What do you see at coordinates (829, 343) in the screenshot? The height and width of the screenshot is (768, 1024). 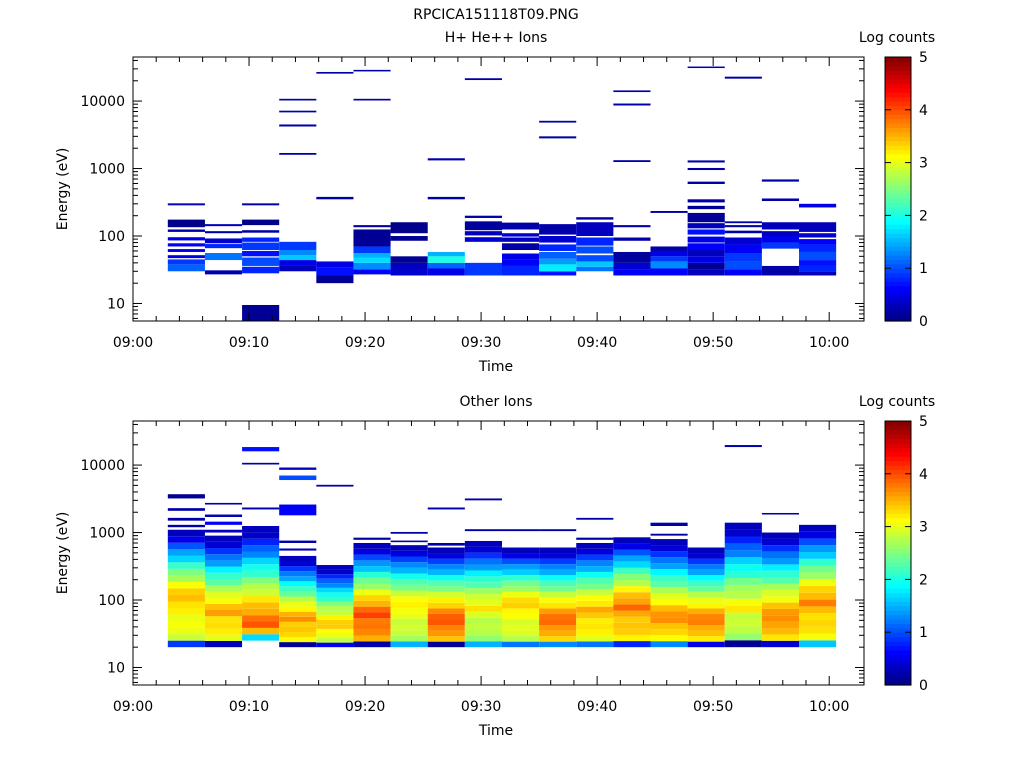 I see `x-tick-label: 10:00` at bounding box center [829, 343].